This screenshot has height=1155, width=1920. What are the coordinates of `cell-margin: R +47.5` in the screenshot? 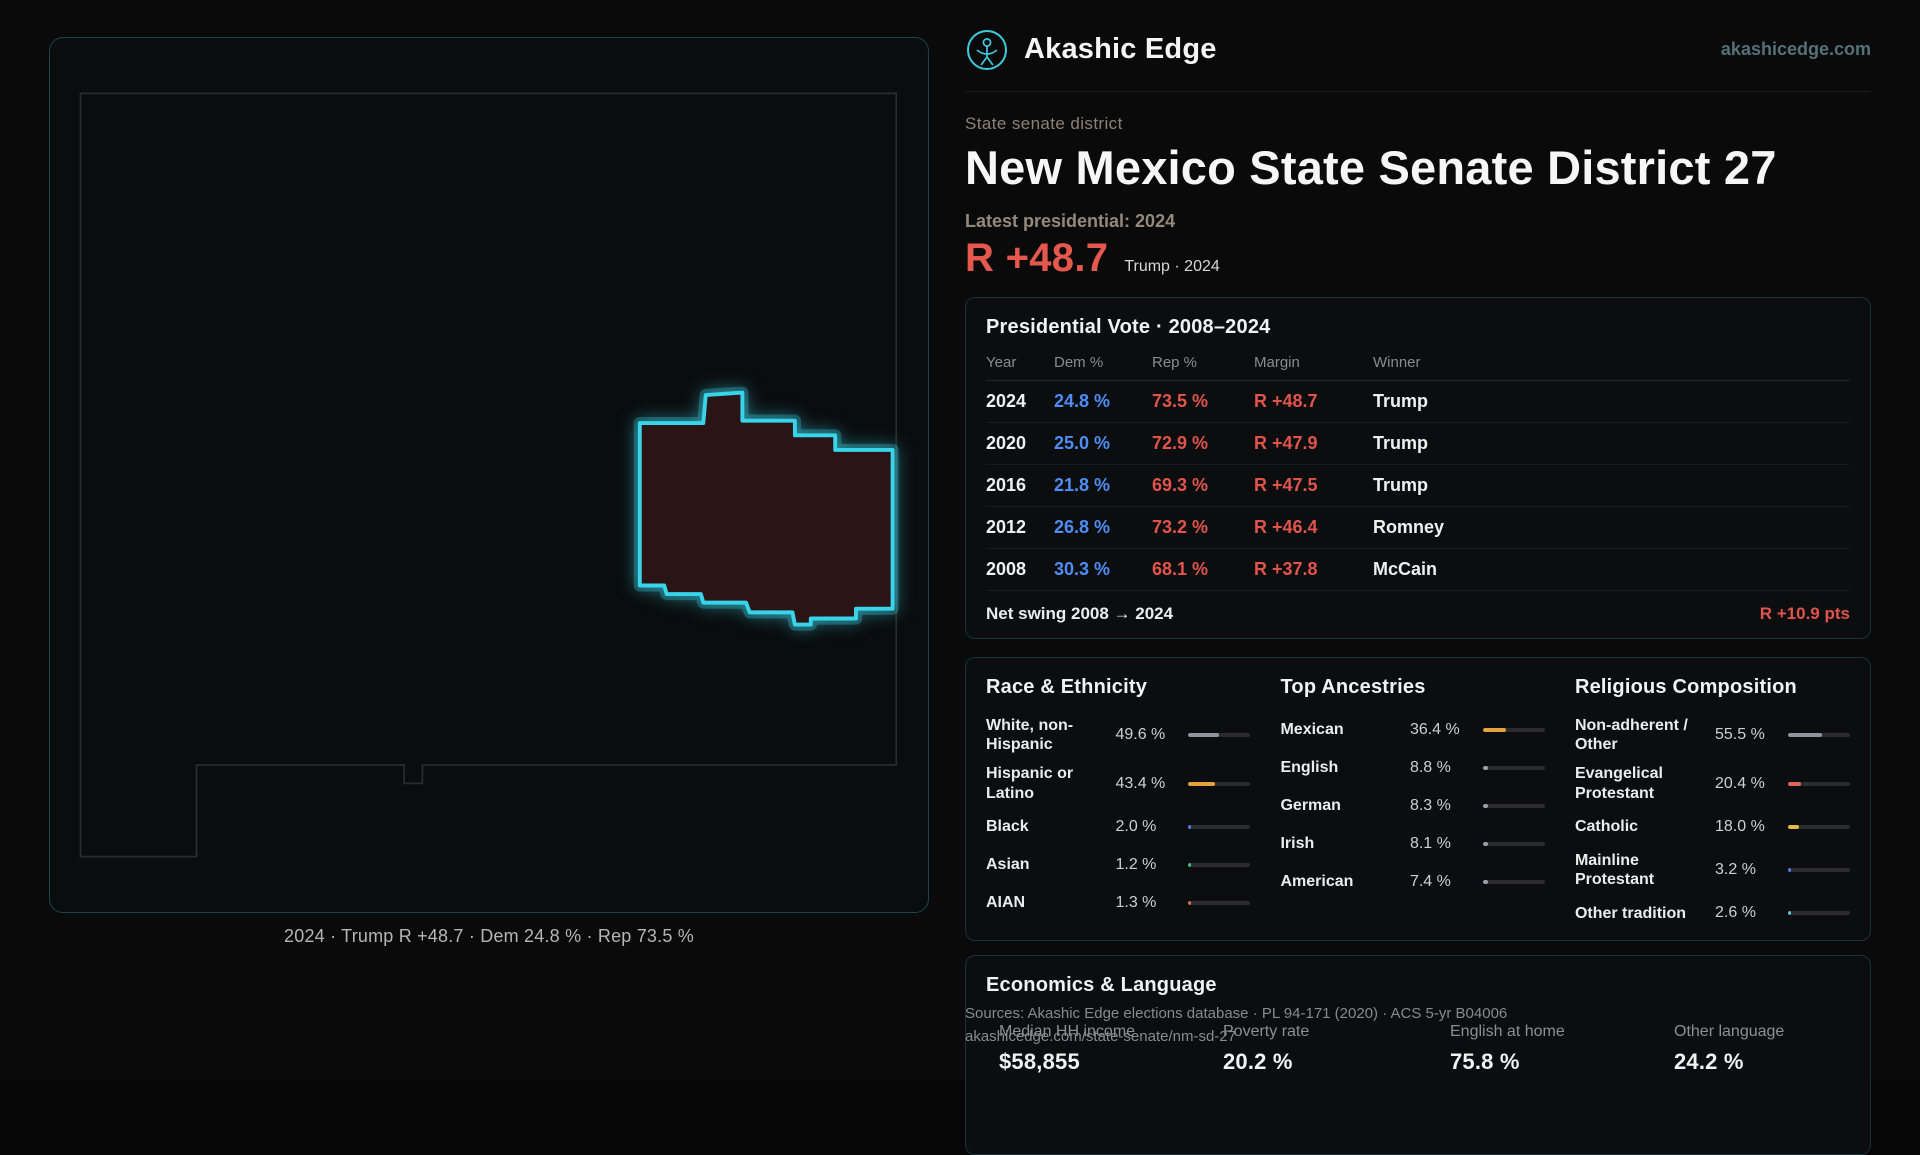 It's located at (1286, 485).